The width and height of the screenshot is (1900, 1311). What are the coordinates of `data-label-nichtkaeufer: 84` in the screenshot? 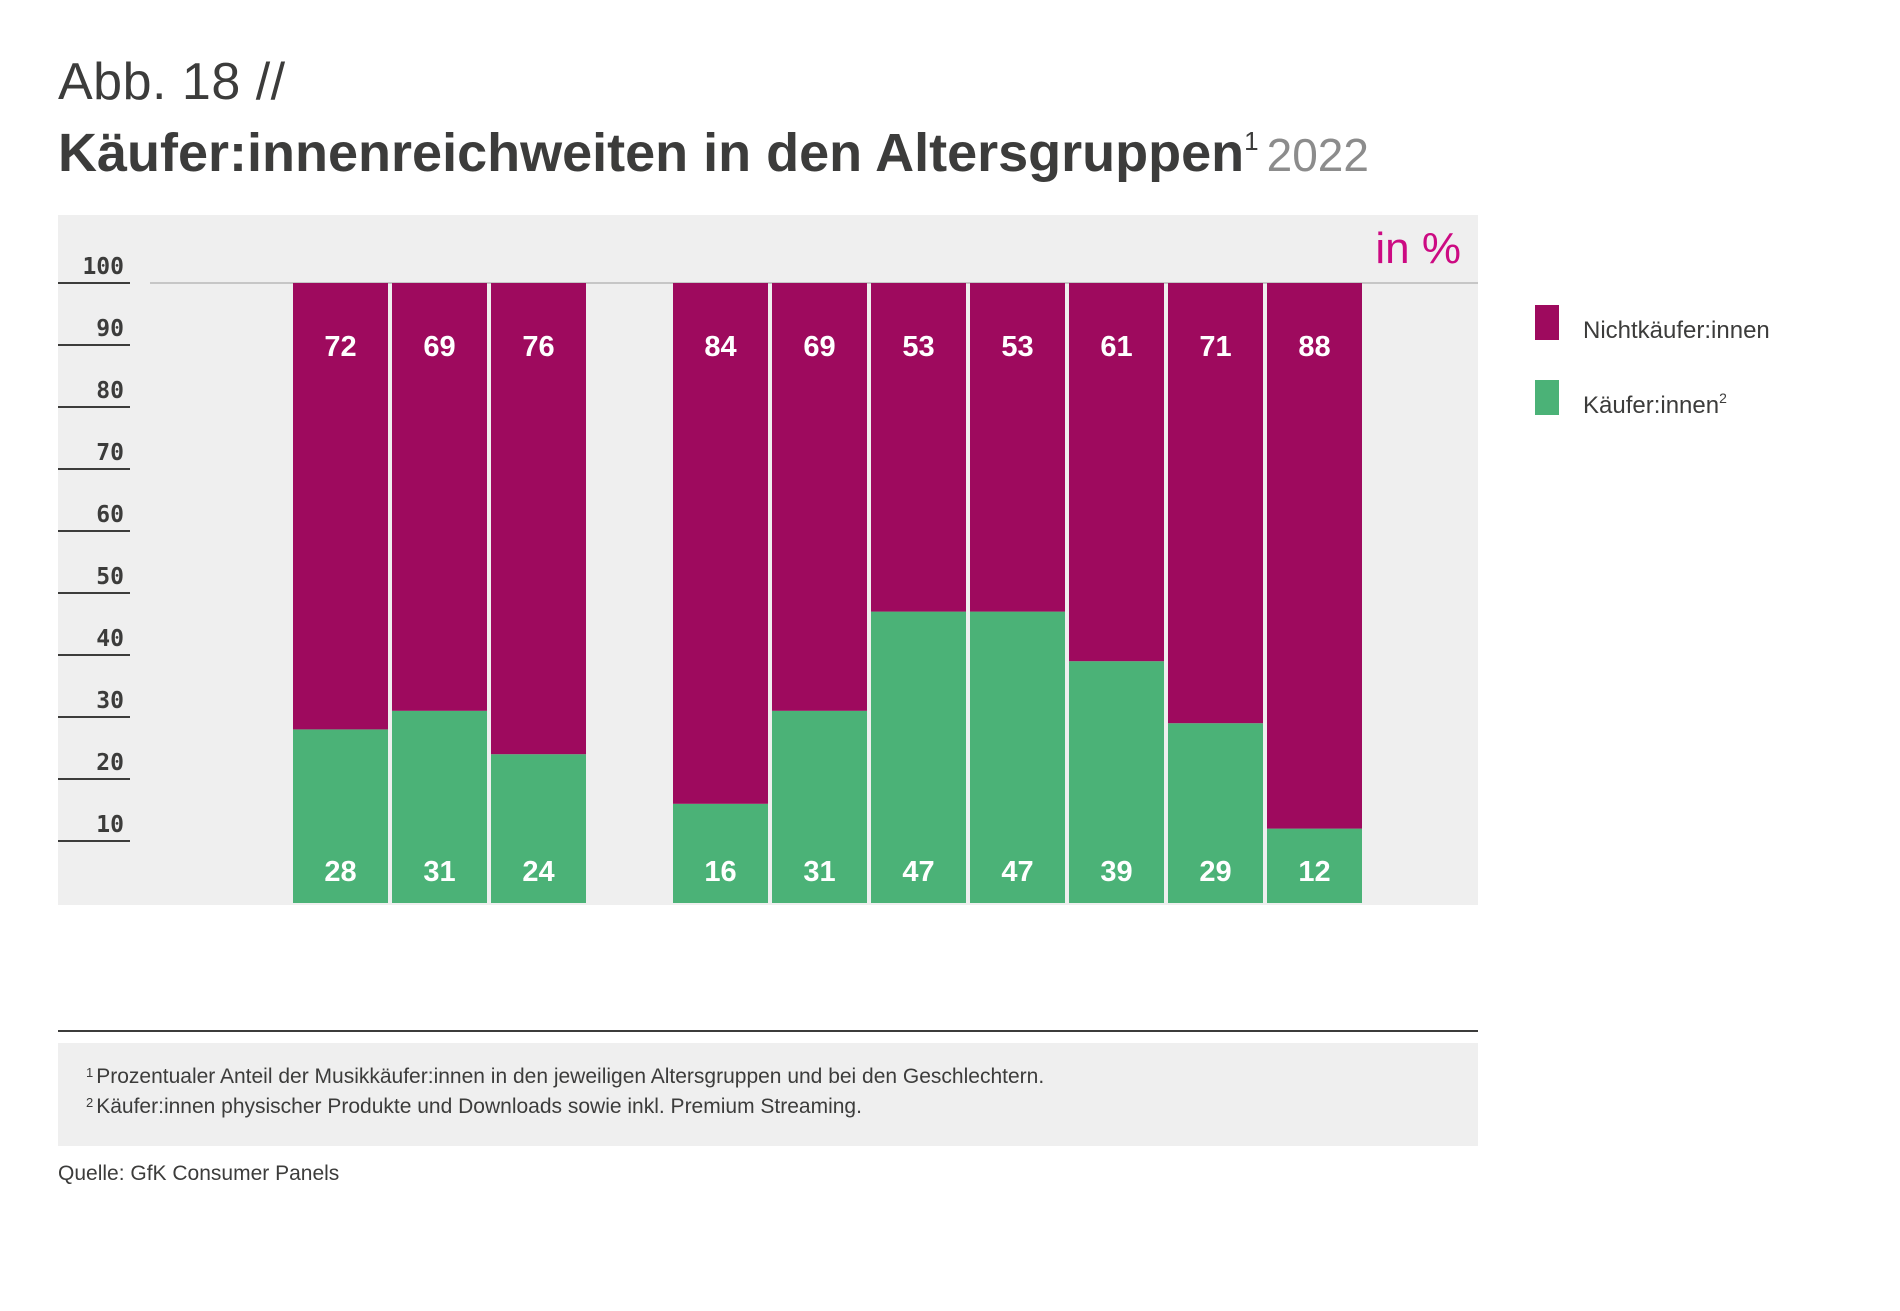 It's located at (720, 347).